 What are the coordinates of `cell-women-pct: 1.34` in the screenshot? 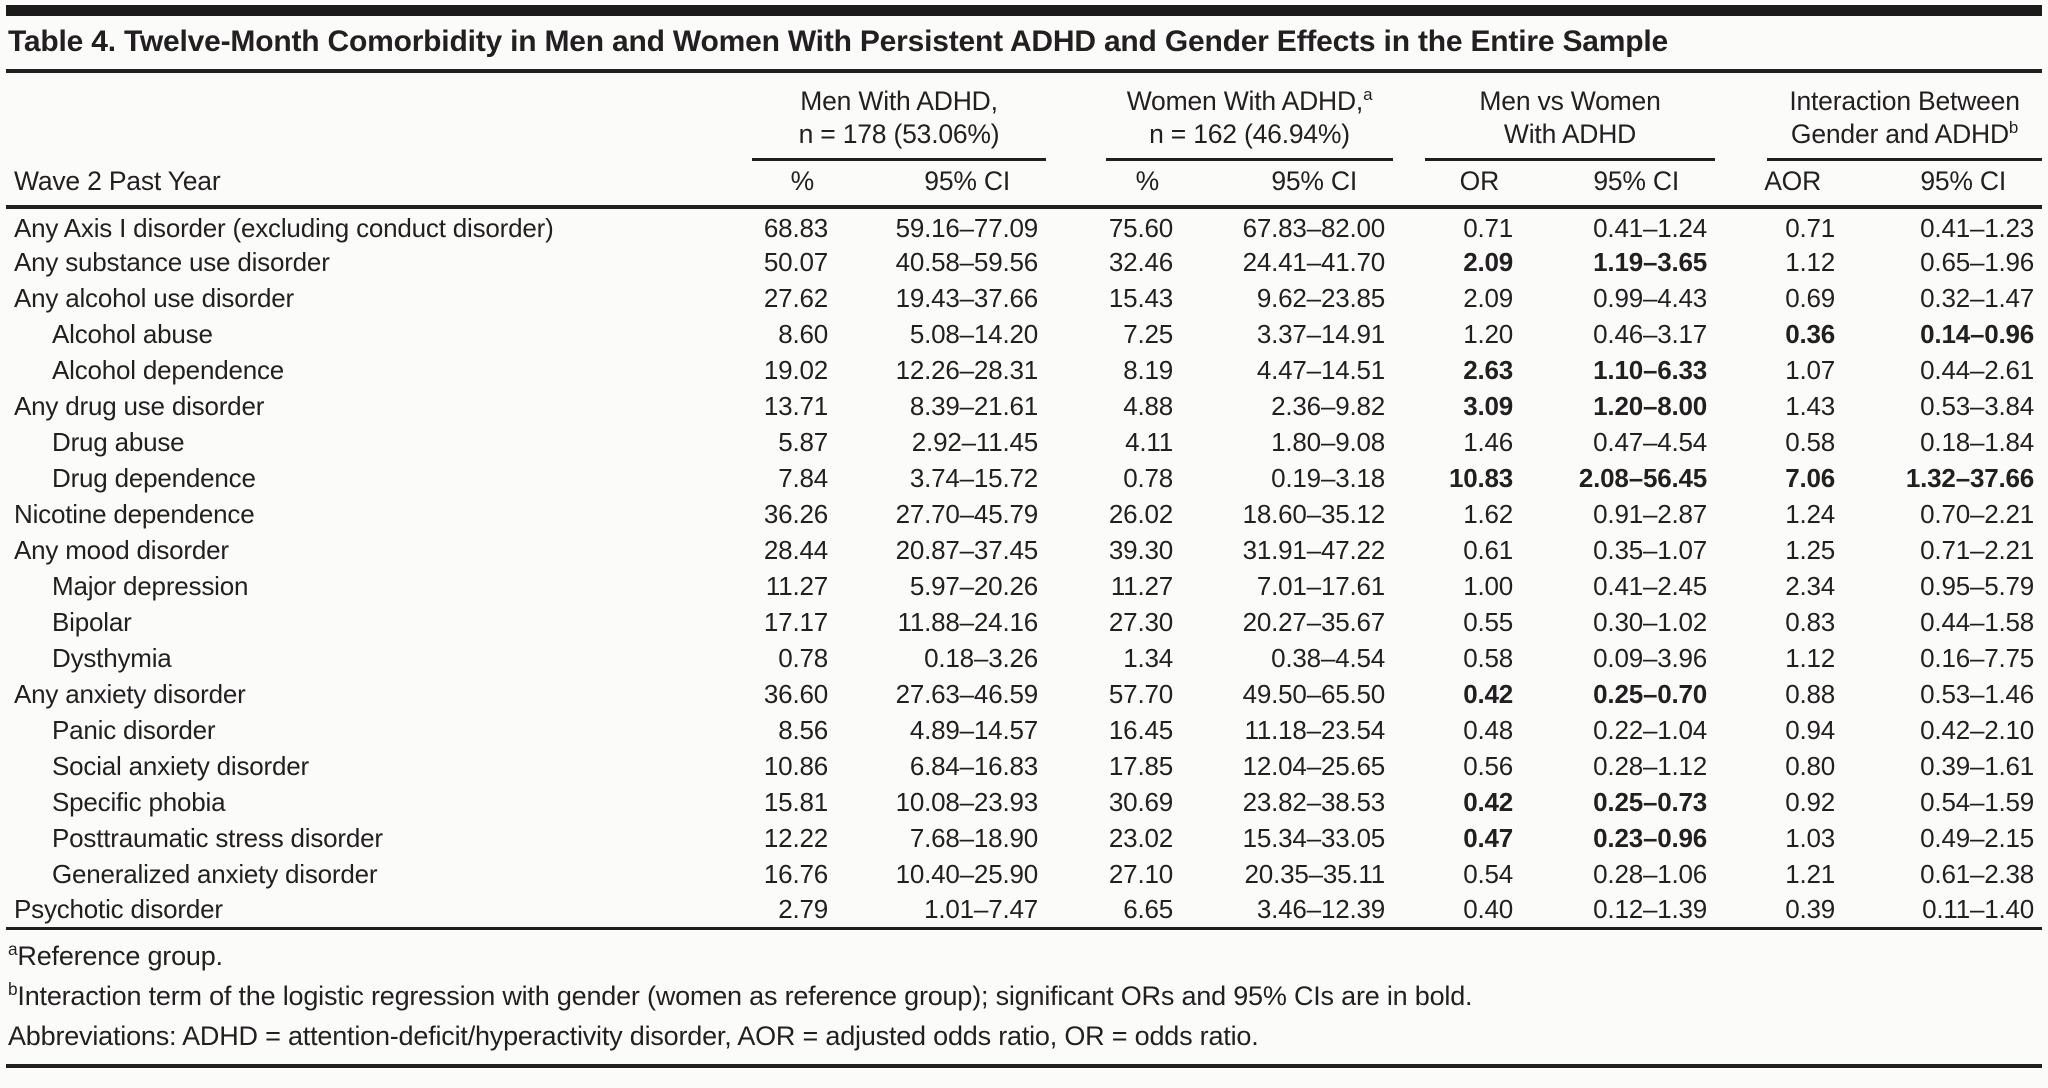 It's located at (1148, 657).